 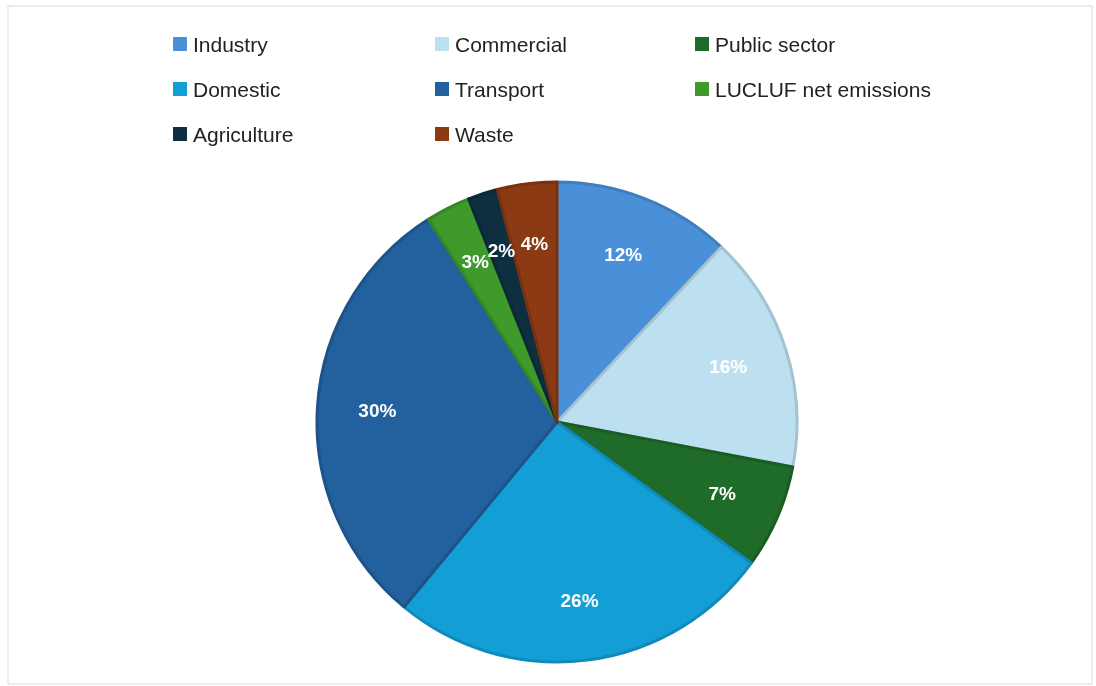 What do you see at coordinates (823, 89) in the screenshot?
I see `legend-label: LUCLUF net emissions` at bounding box center [823, 89].